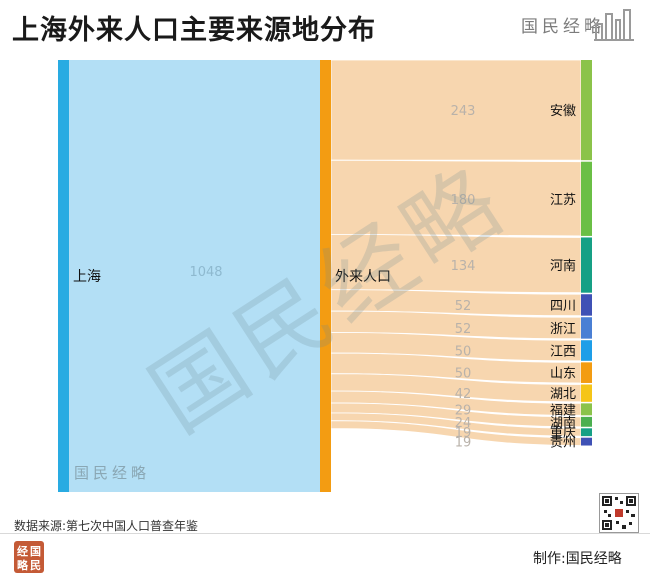 Image resolution: width=650 pixels, height=580 pixels. What do you see at coordinates (563, 394) in the screenshot?
I see `node-label: 湖北` at bounding box center [563, 394].